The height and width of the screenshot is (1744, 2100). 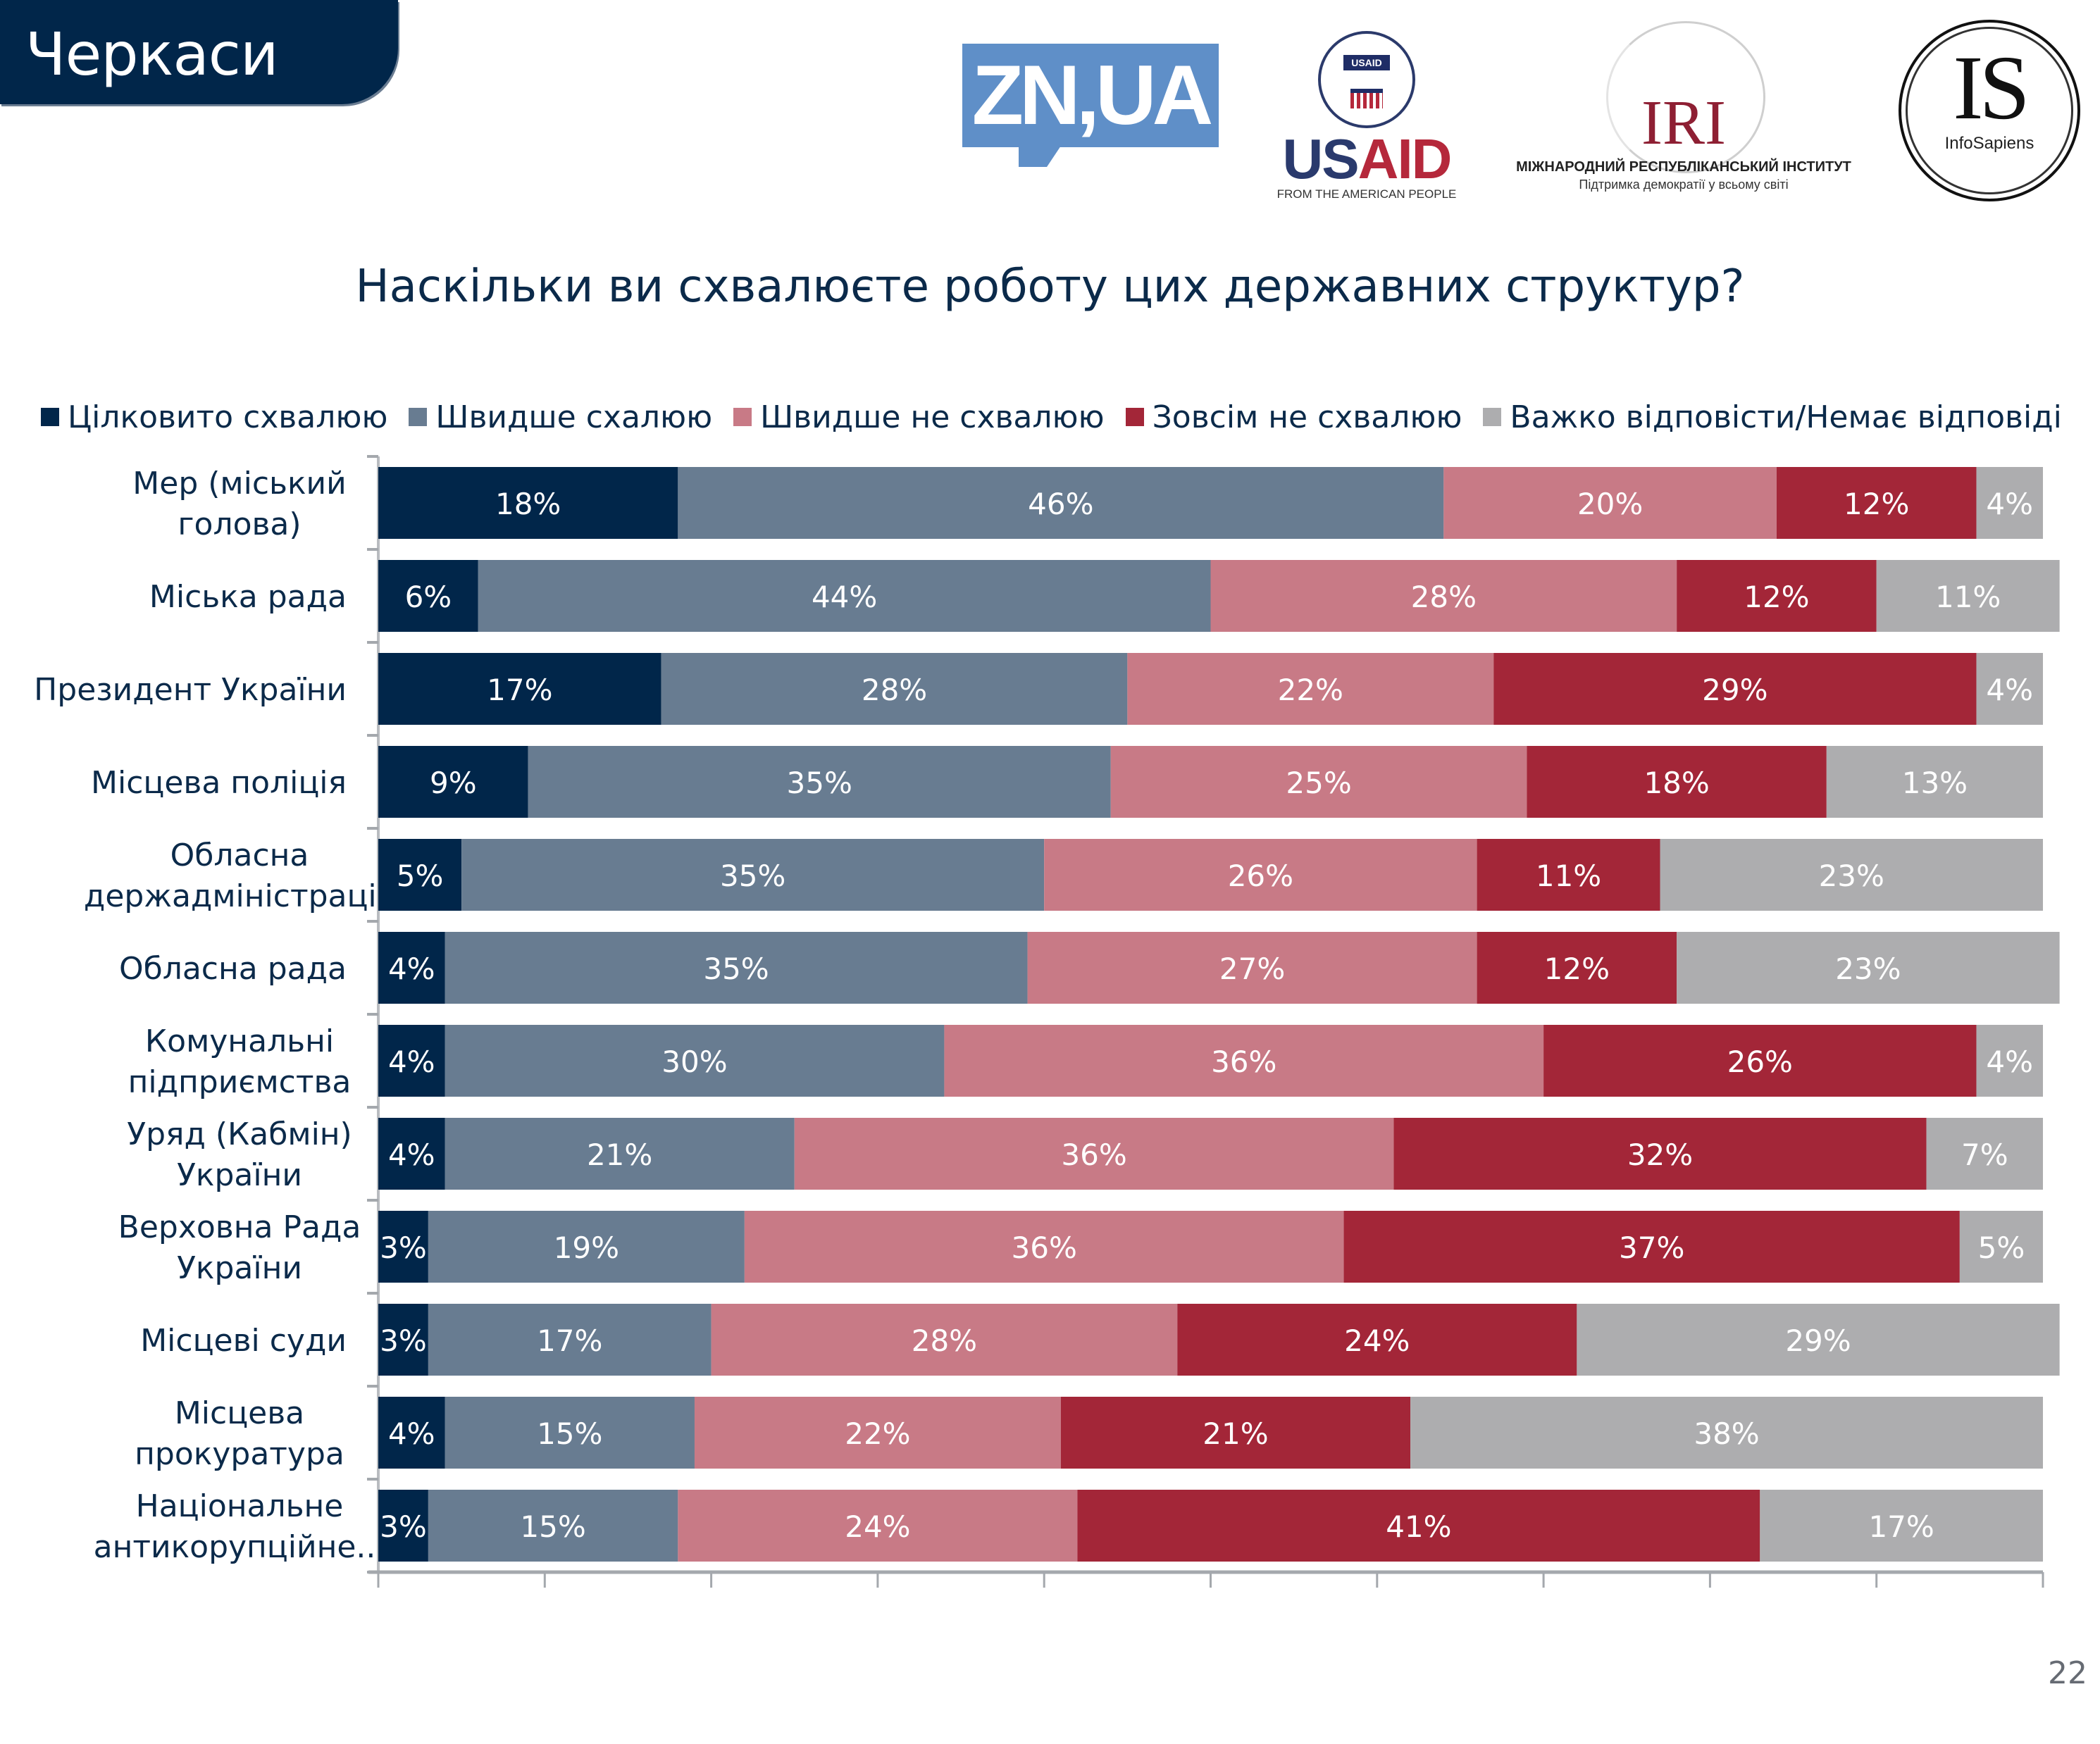 I want to click on usaid-us-text: US, so click(x=1321, y=158).